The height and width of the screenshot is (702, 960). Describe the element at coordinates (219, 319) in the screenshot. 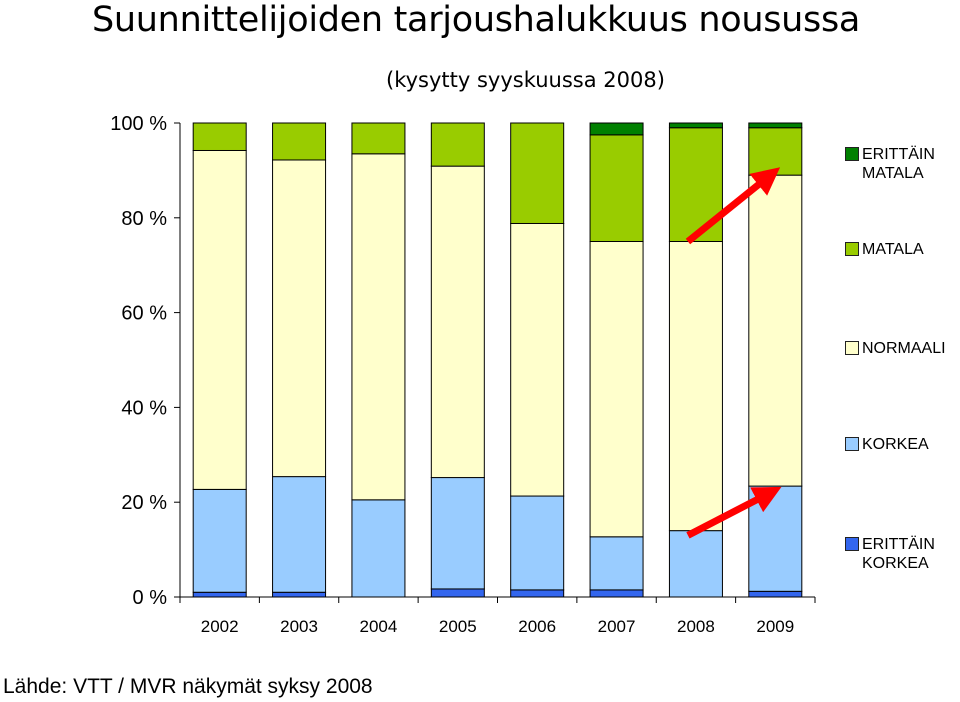

I see `bar-2002-normaali` at that location.